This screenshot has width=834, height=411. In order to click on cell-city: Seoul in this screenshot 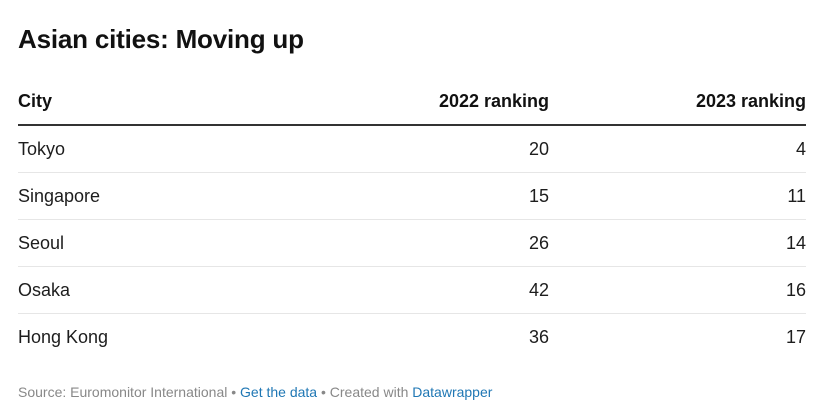, I will do `click(143, 243)`.